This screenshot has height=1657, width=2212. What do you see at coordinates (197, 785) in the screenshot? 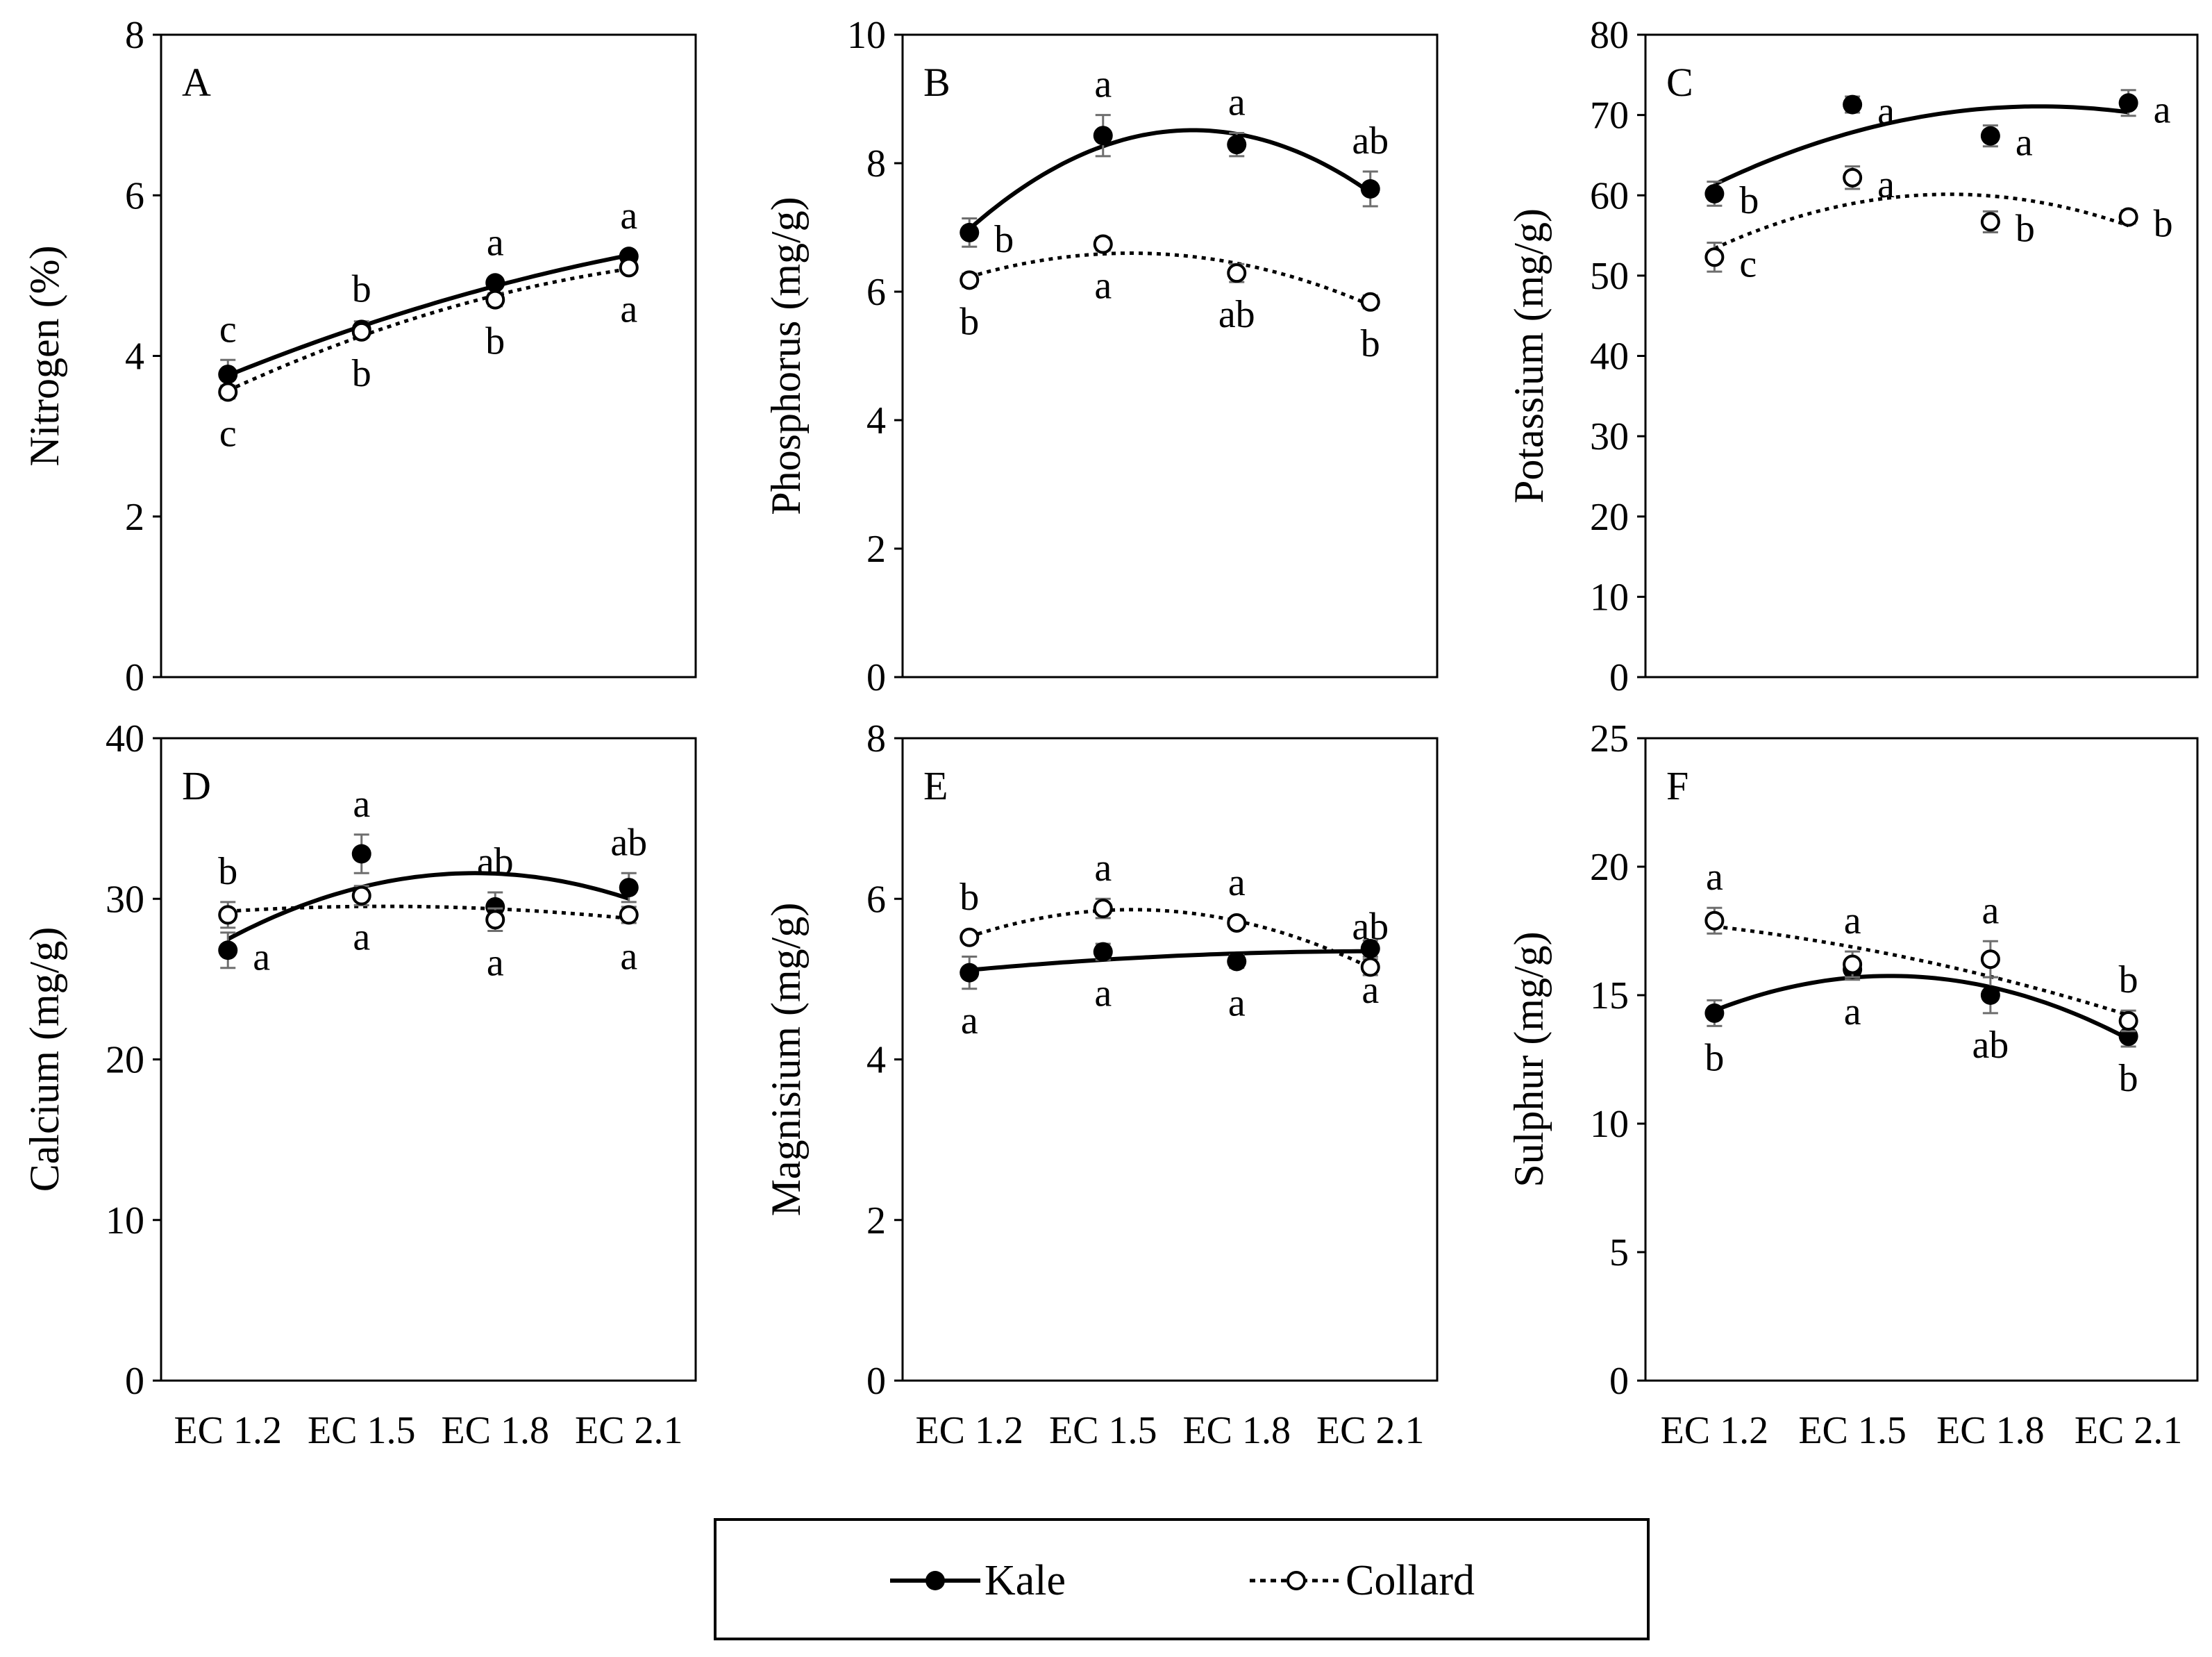
I see `panel-d-letter: D` at bounding box center [197, 785].